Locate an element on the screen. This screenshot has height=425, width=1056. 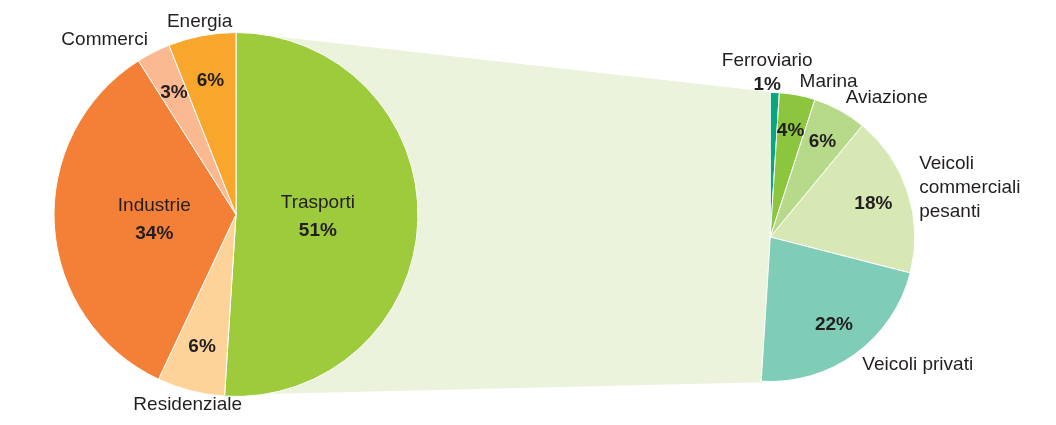
data-label: 18% is located at coordinates (873, 202).